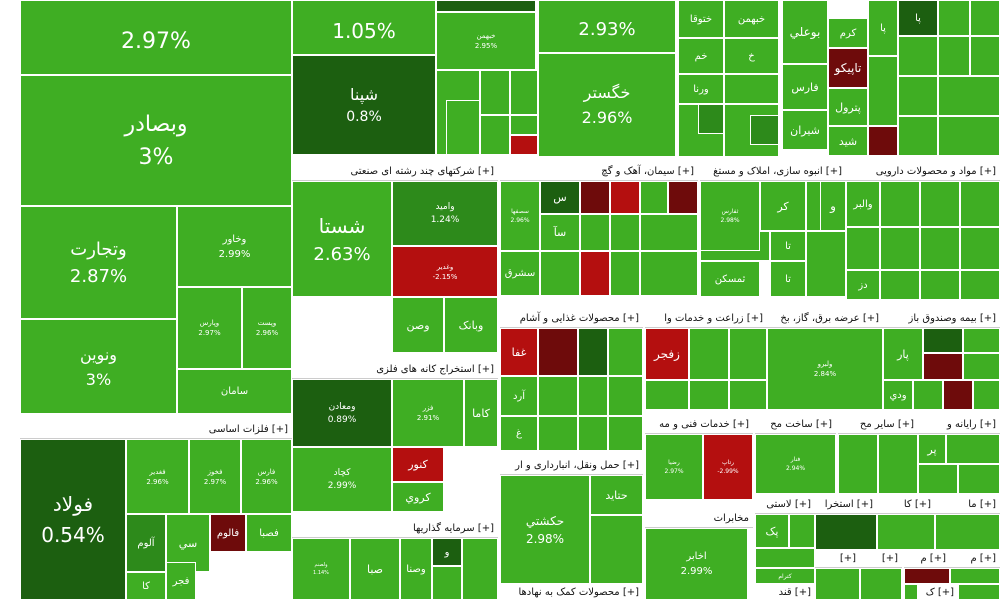 The width and height of the screenshot is (1000, 600). What do you see at coordinates (447, 552) in the screenshot?
I see `treemap-tile: و` at bounding box center [447, 552].